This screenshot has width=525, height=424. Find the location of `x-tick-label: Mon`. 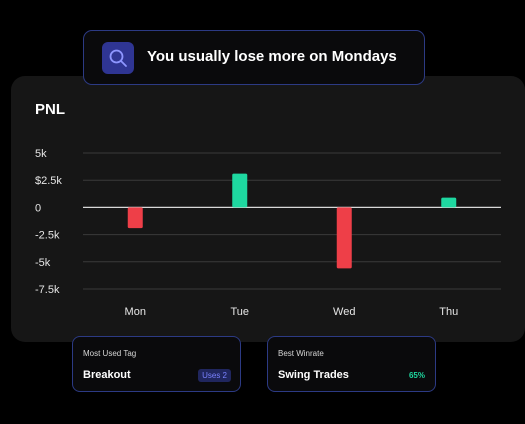

x-tick-label: Mon is located at coordinates (135, 312).